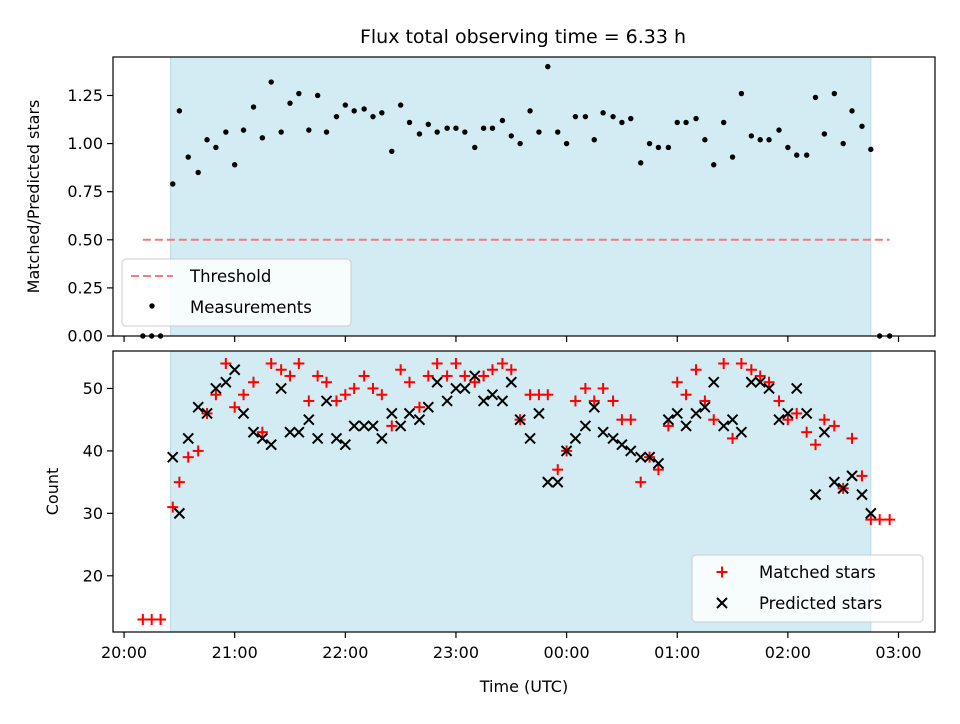 This screenshot has height=724, width=960. Describe the element at coordinates (898, 652) in the screenshot. I see `x-tick-label: 03:00` at that location.